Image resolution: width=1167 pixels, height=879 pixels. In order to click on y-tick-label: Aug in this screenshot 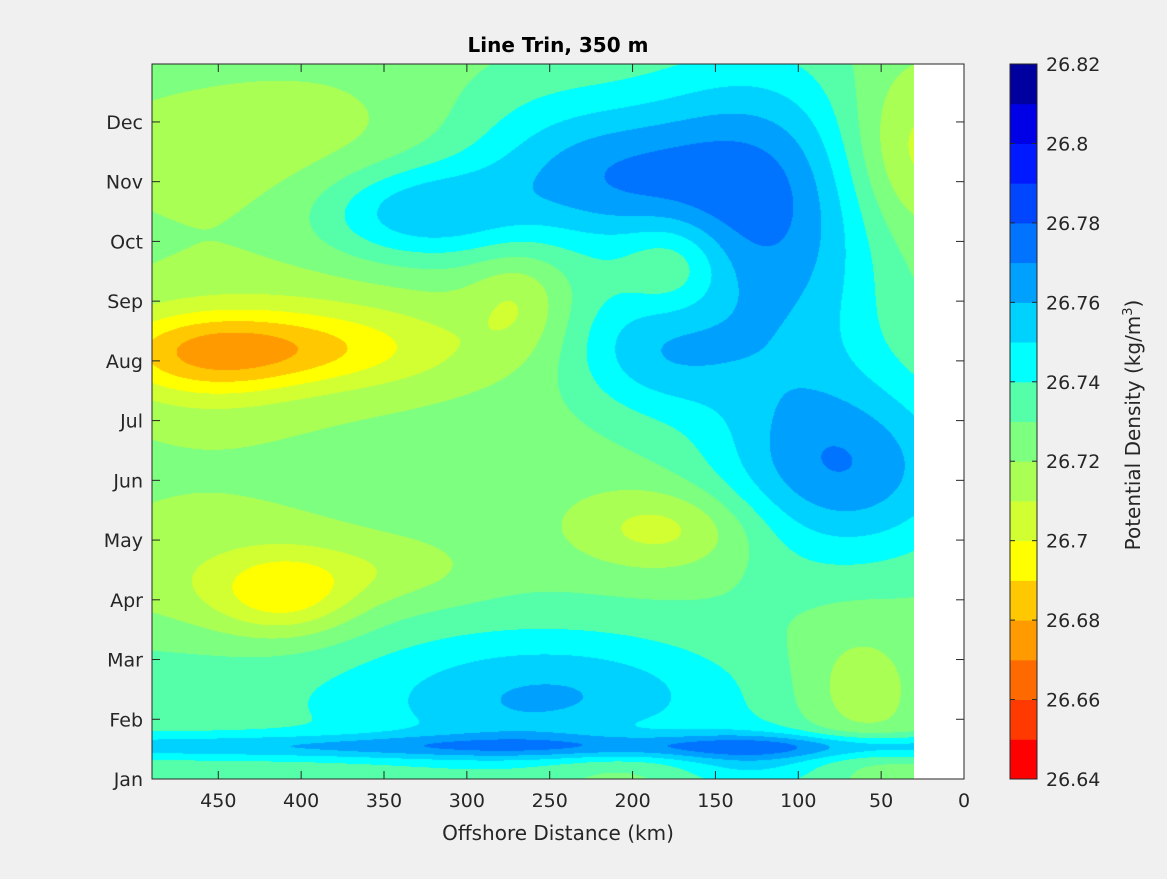, I will do `click(124, 362)`.